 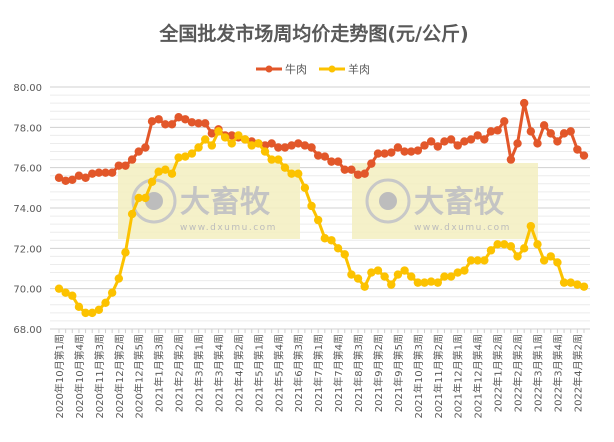 I want to click on x-tick-label: 2021年12月第1周, so click(x=458, y=376).